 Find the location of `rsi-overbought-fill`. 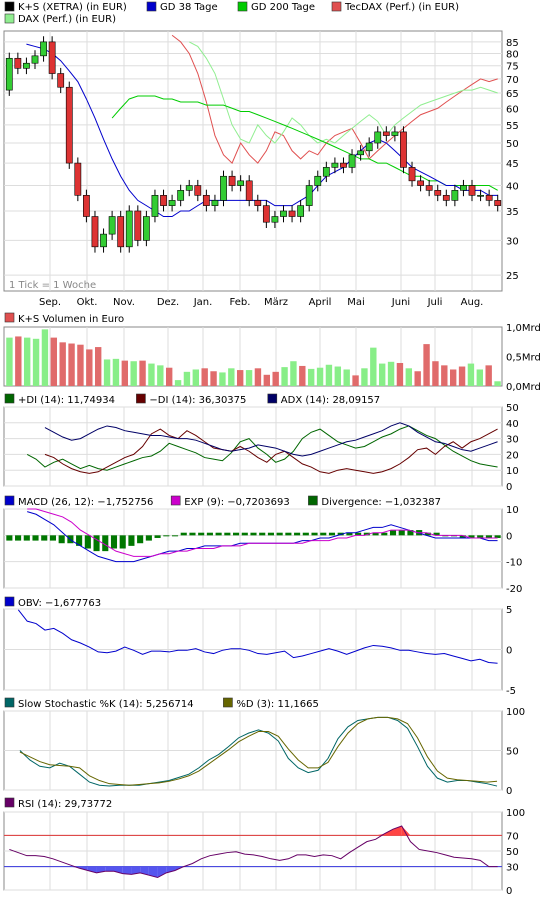

rsi-overbought-fill is located at coordinates (406, 831).